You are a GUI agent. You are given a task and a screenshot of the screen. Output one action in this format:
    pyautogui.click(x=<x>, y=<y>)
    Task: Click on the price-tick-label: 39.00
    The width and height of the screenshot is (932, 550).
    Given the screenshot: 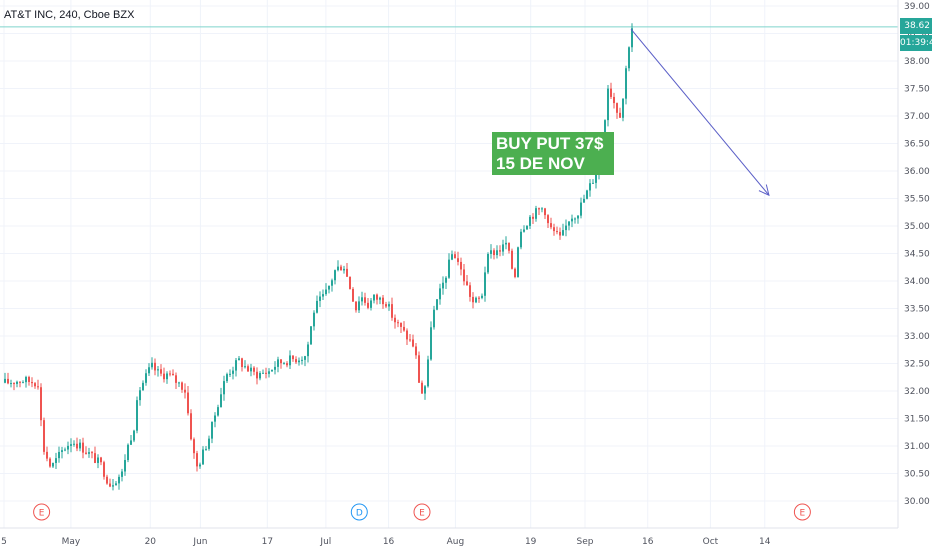 What is the action you would take?
    pyautogui.click(x=917, y=7)
    